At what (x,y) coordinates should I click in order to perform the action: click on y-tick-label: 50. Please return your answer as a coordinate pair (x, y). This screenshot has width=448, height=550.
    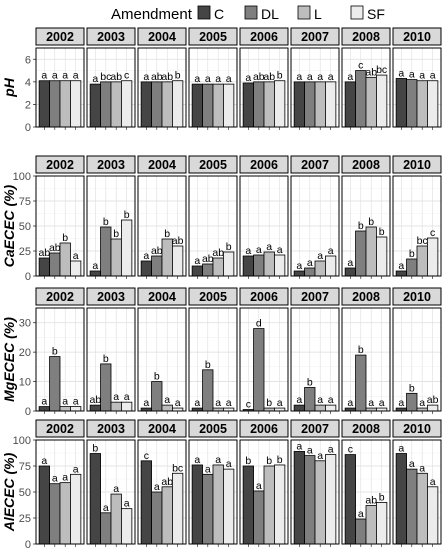
    Looking at the image, I should click on (25, 493).